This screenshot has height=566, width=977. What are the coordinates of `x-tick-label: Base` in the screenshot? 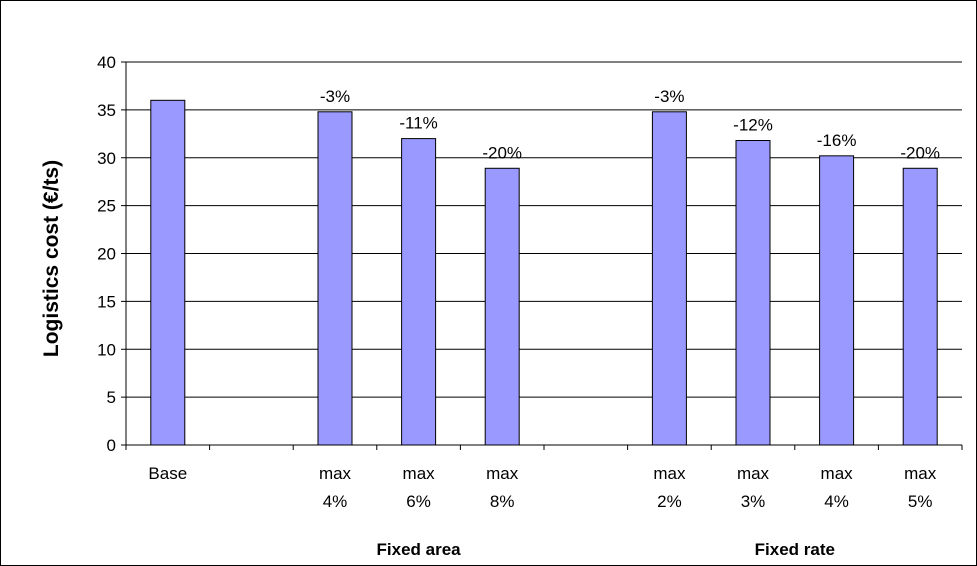 It's located at (167, 473).